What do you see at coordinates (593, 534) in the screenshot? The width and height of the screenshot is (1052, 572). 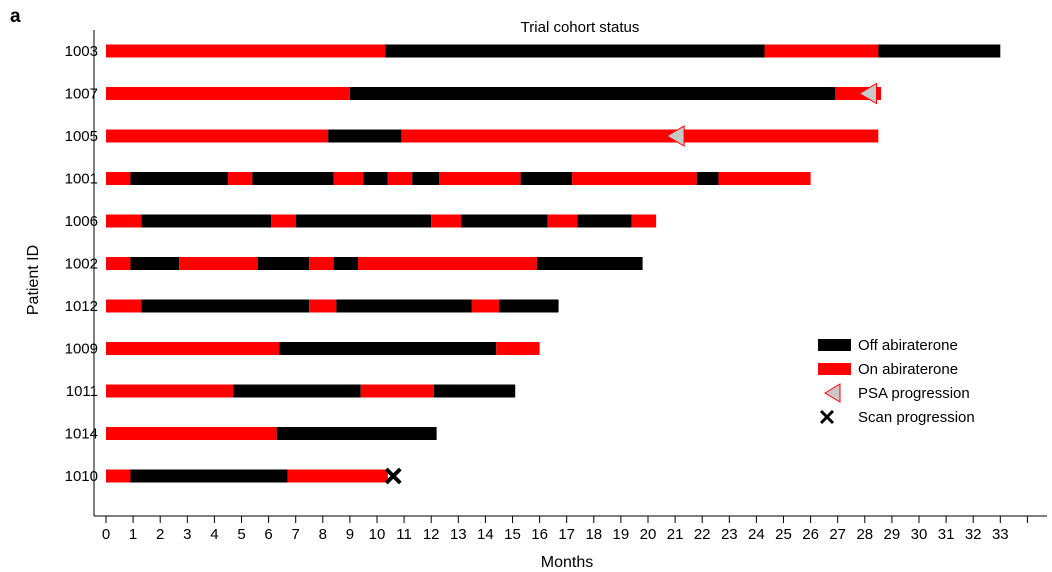 I see `x-tick-label: 18` at bounding box center [593, 534].